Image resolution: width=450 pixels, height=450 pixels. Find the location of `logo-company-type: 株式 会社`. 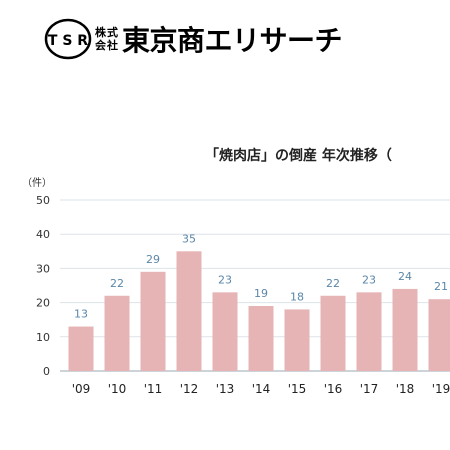

logo-company-type: 株式 会社 is located at coordinates (107, 39).